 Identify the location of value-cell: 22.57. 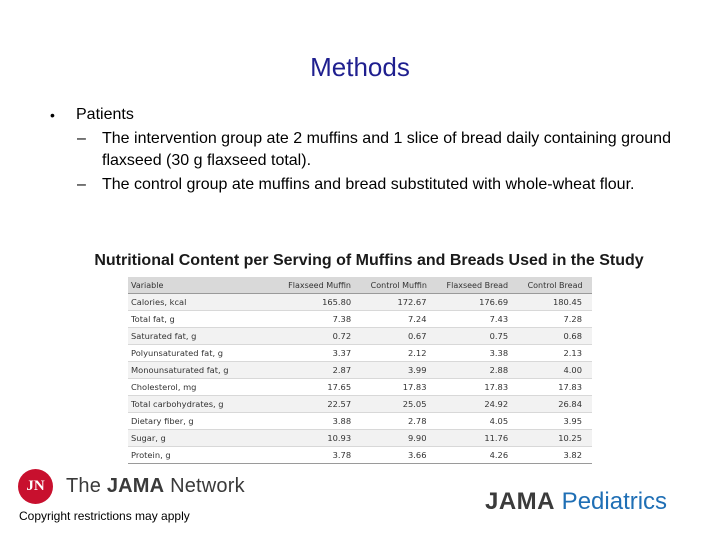
(320, 404).